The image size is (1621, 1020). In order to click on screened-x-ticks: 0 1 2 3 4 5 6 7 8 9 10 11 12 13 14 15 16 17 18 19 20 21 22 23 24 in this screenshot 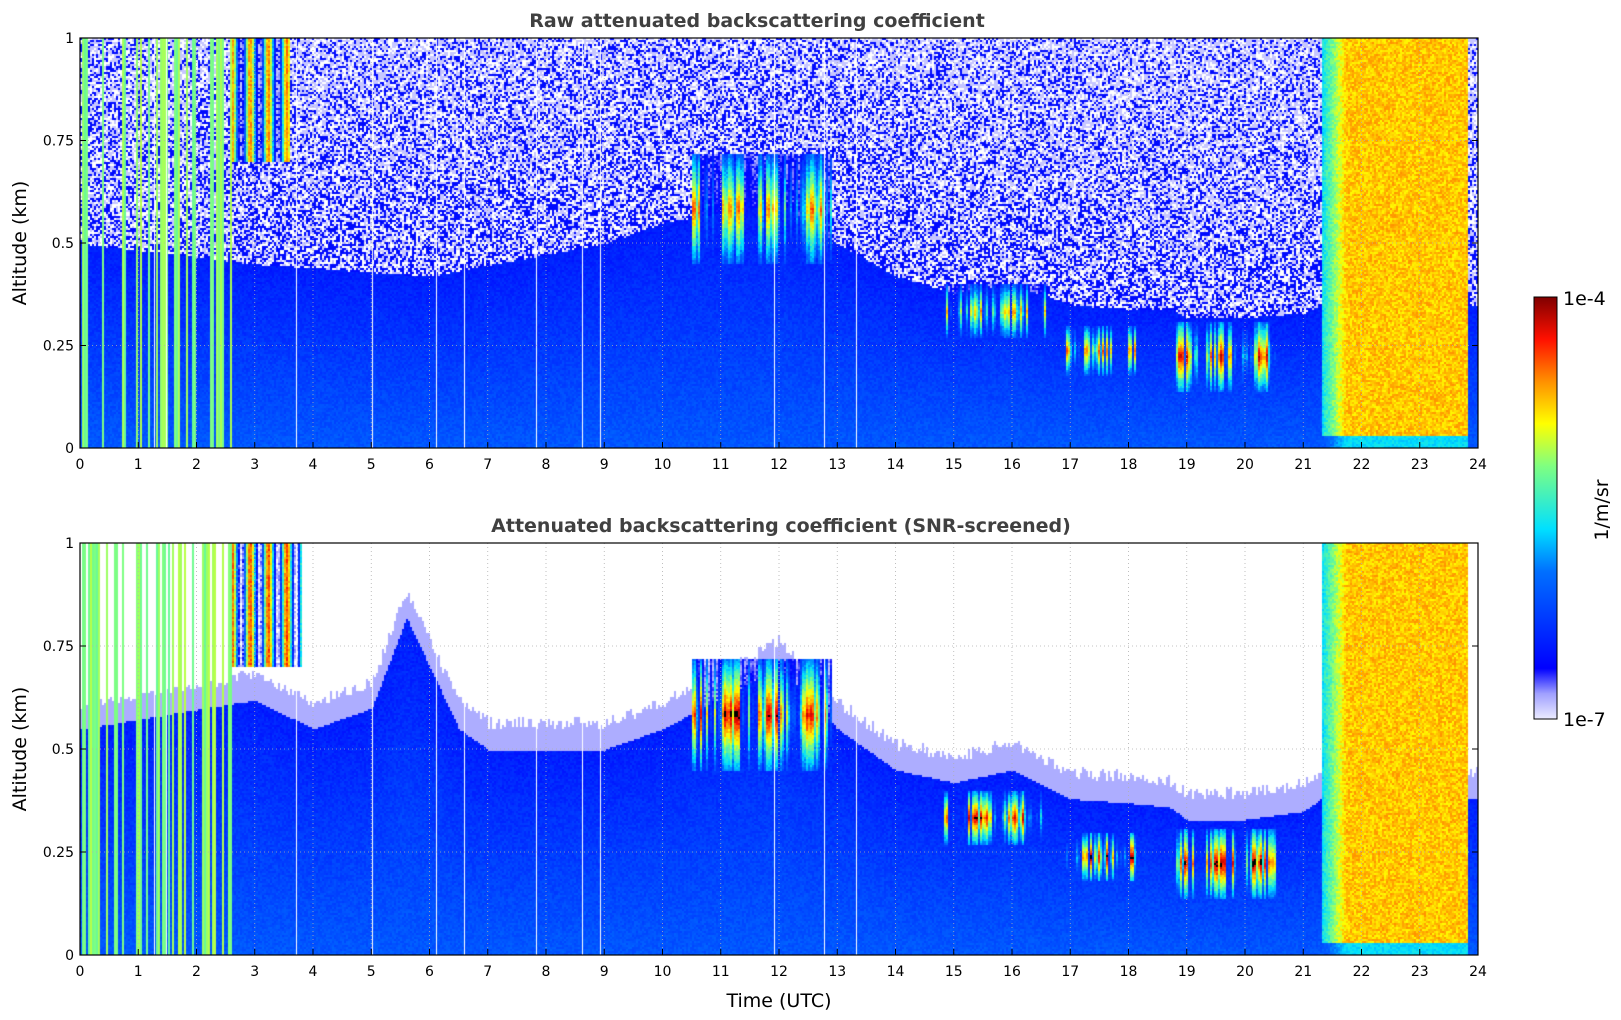, I will do `click(781, 964)`.